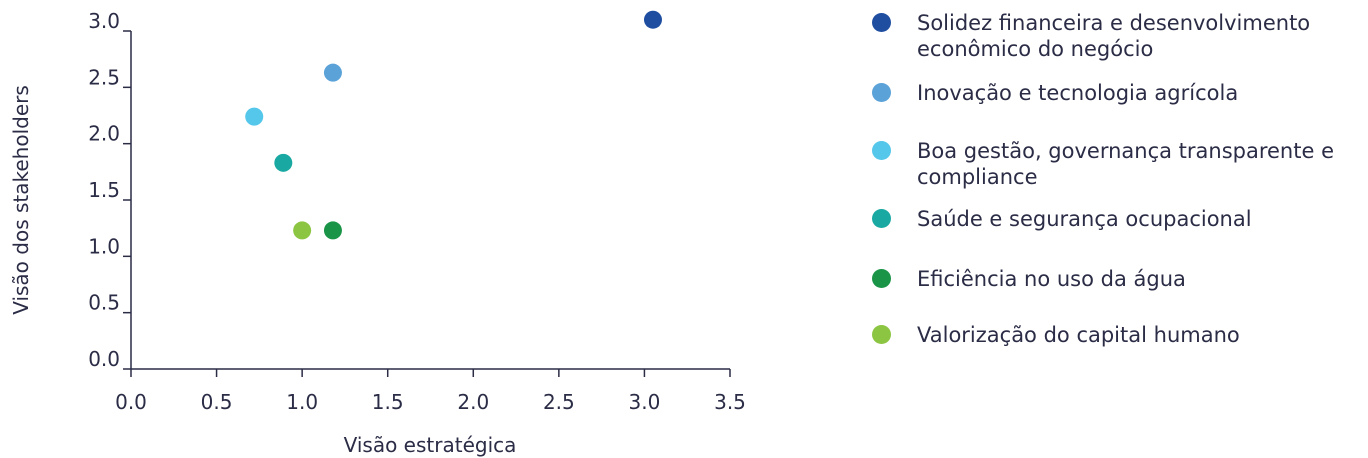 The width and height of the screenshot is (1368, 458). Describe the element at coordinates (1078, 93) in the screenshot. I see `legend-label: Inovação e tecnologia agrícola` at that location.